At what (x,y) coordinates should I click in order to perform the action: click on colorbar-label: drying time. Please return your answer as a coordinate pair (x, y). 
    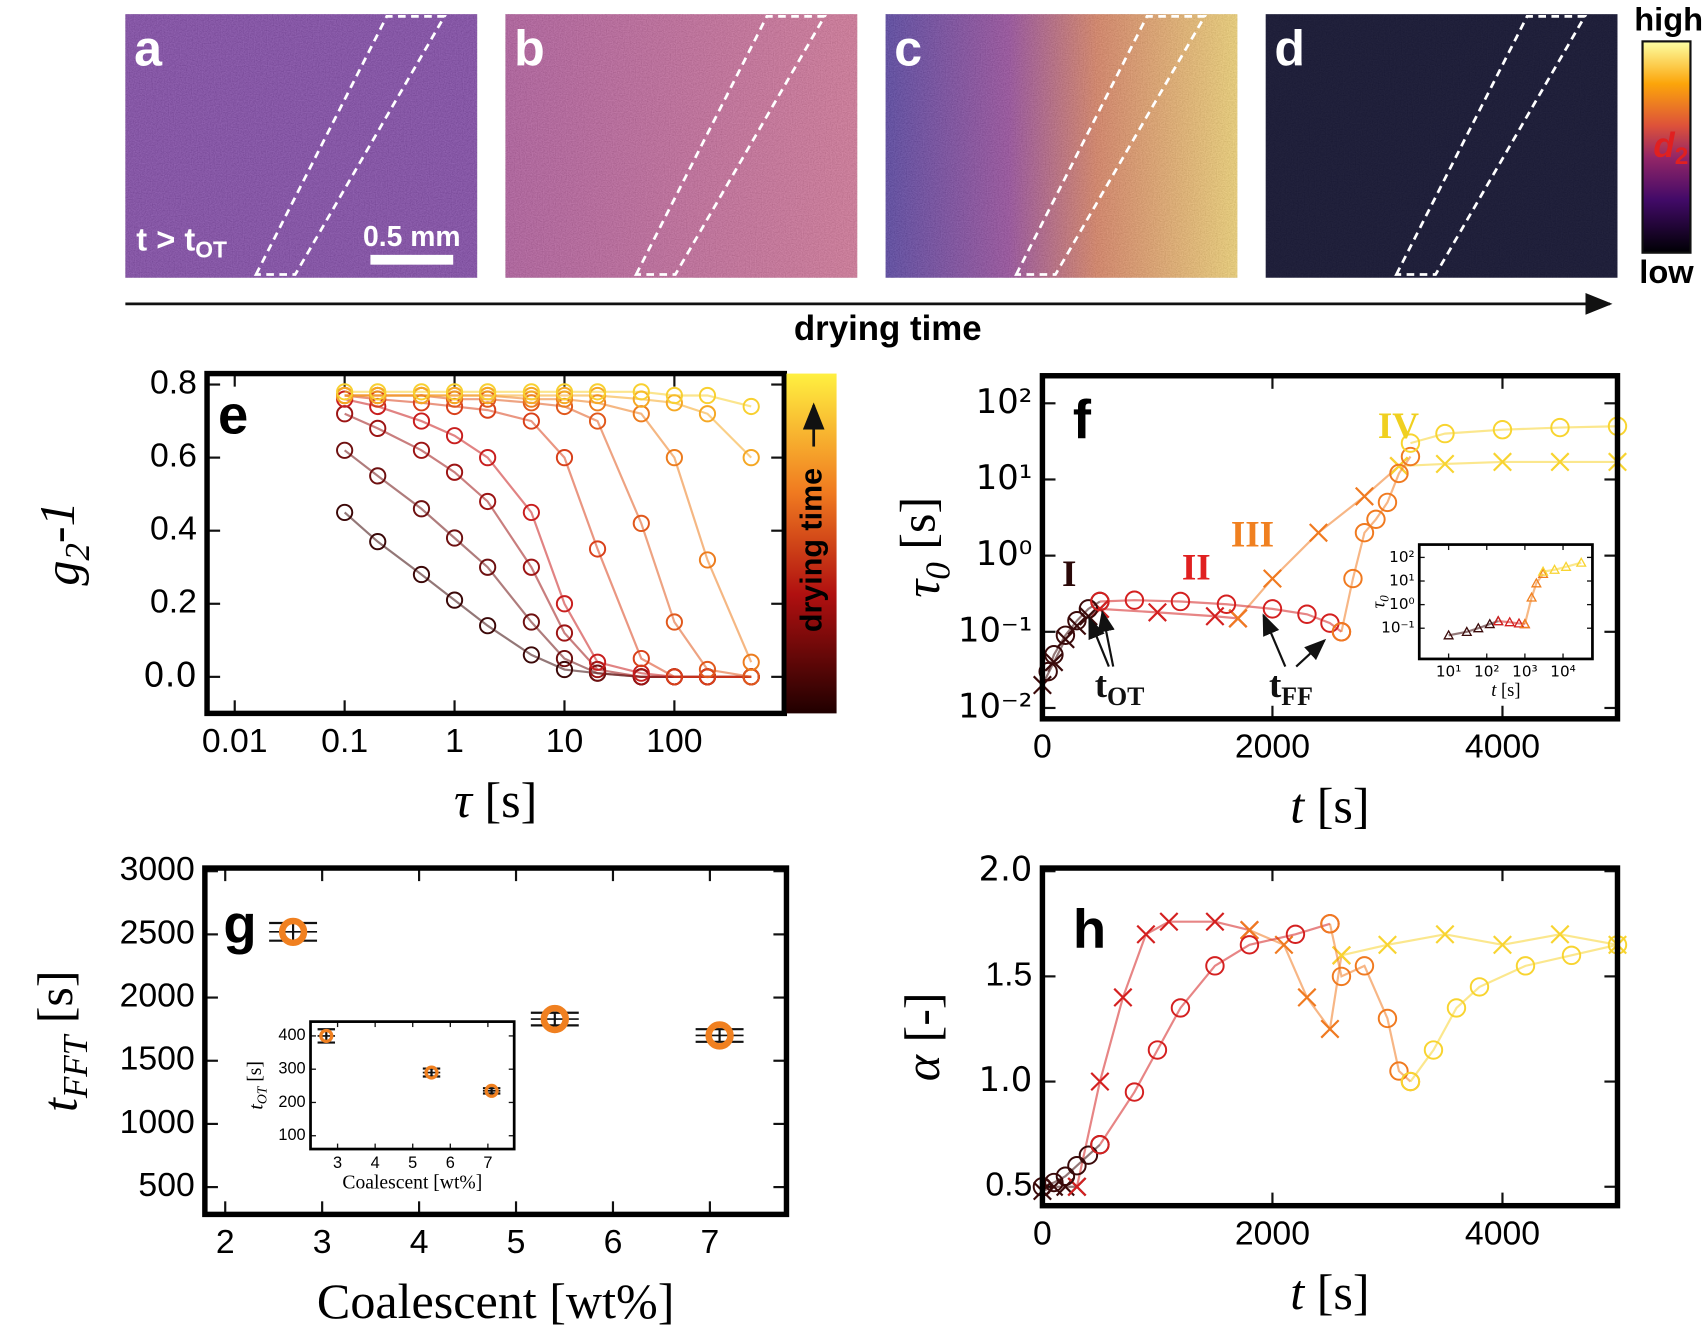
    Looking at the image, I should click on (812, 550).